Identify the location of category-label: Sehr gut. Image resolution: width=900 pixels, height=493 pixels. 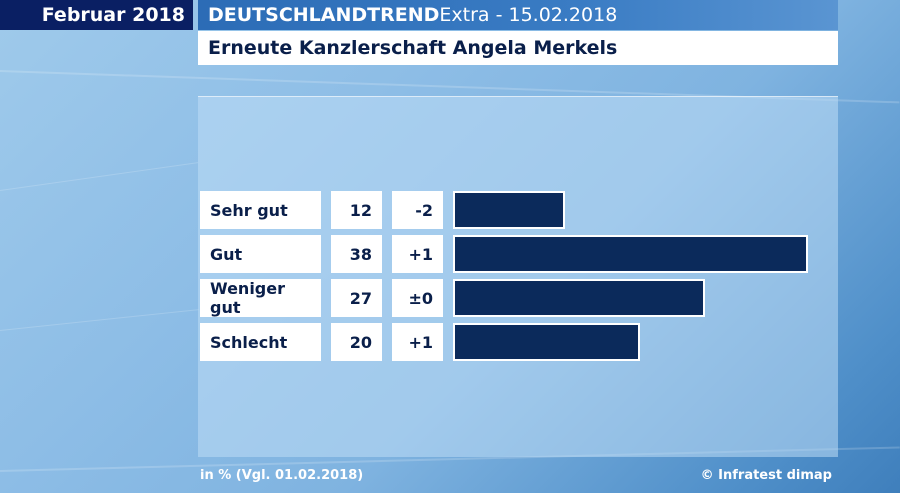
(260, 210).